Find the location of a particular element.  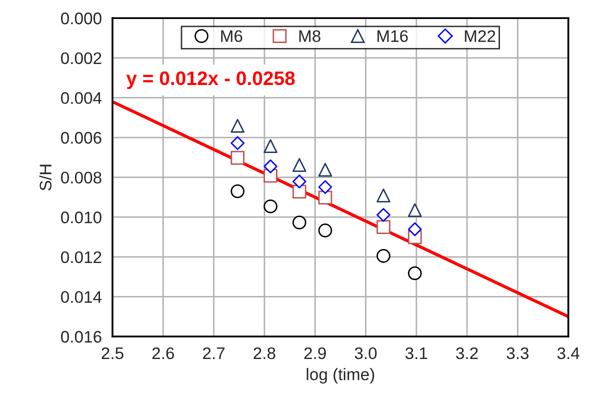

legend-label: M22 is located at coordinates (480, 36).